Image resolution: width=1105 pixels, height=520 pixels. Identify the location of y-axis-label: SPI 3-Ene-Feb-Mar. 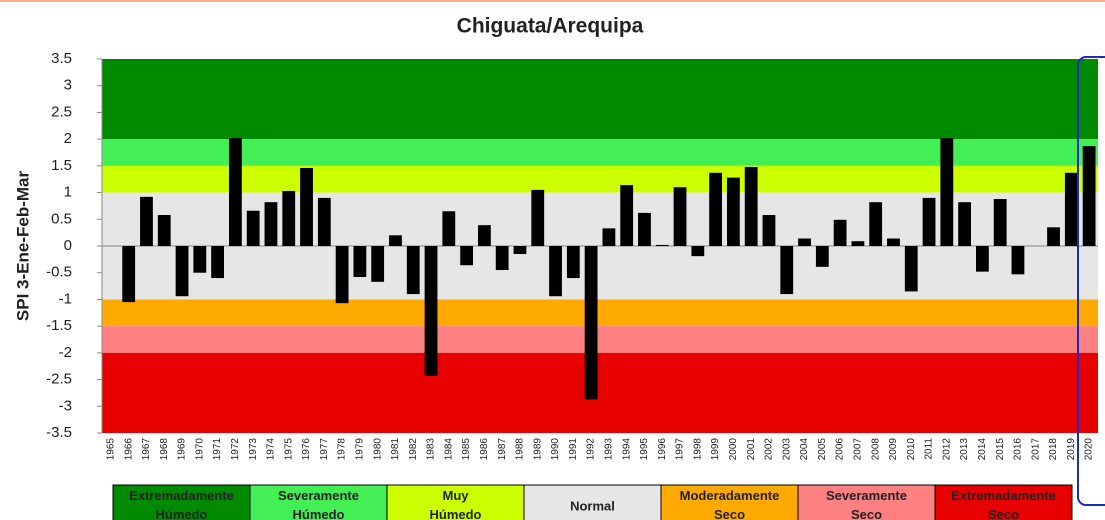
(22, 246).